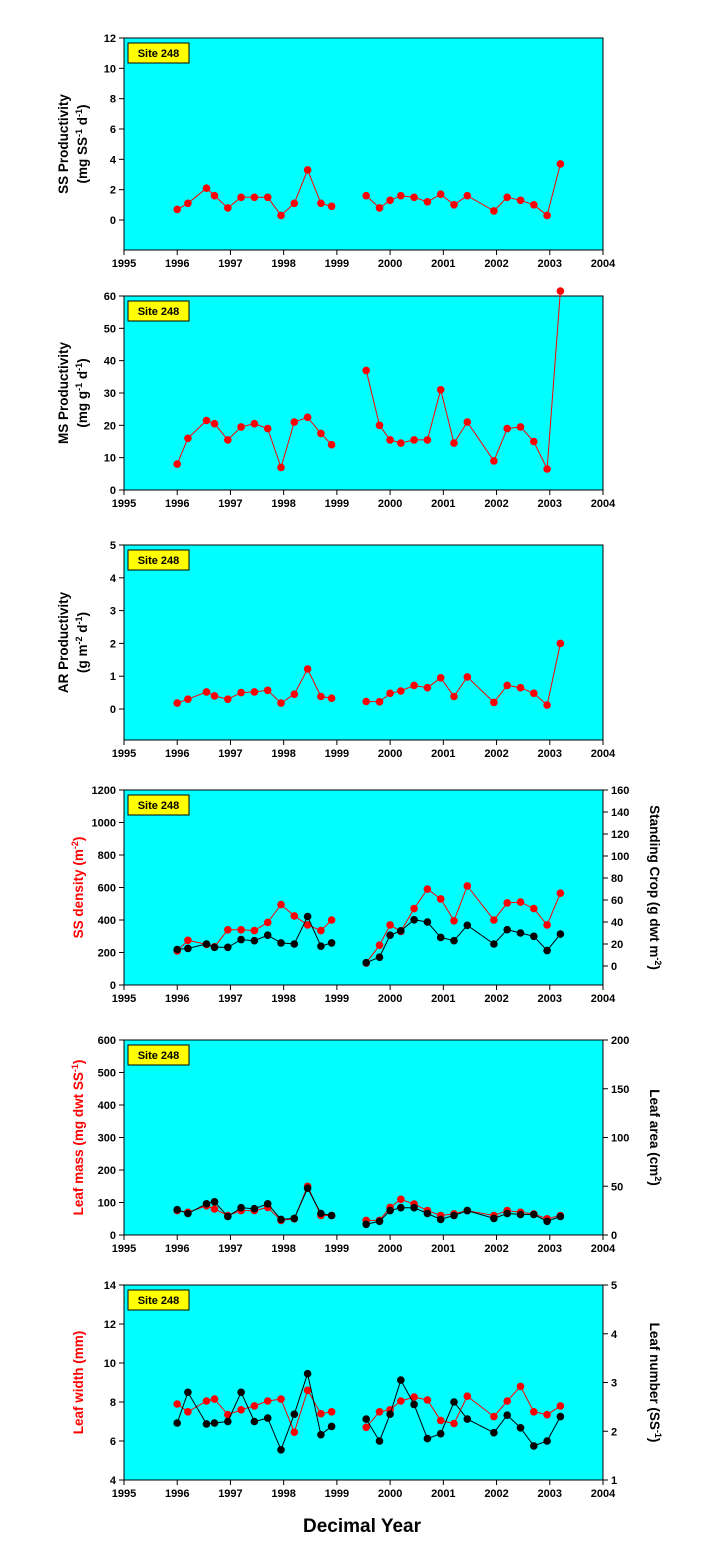  What do you see at coordinates (110, 1286) in the screenshot?
I see `y-tick-label: 14` at bounding box center [110, 1286].